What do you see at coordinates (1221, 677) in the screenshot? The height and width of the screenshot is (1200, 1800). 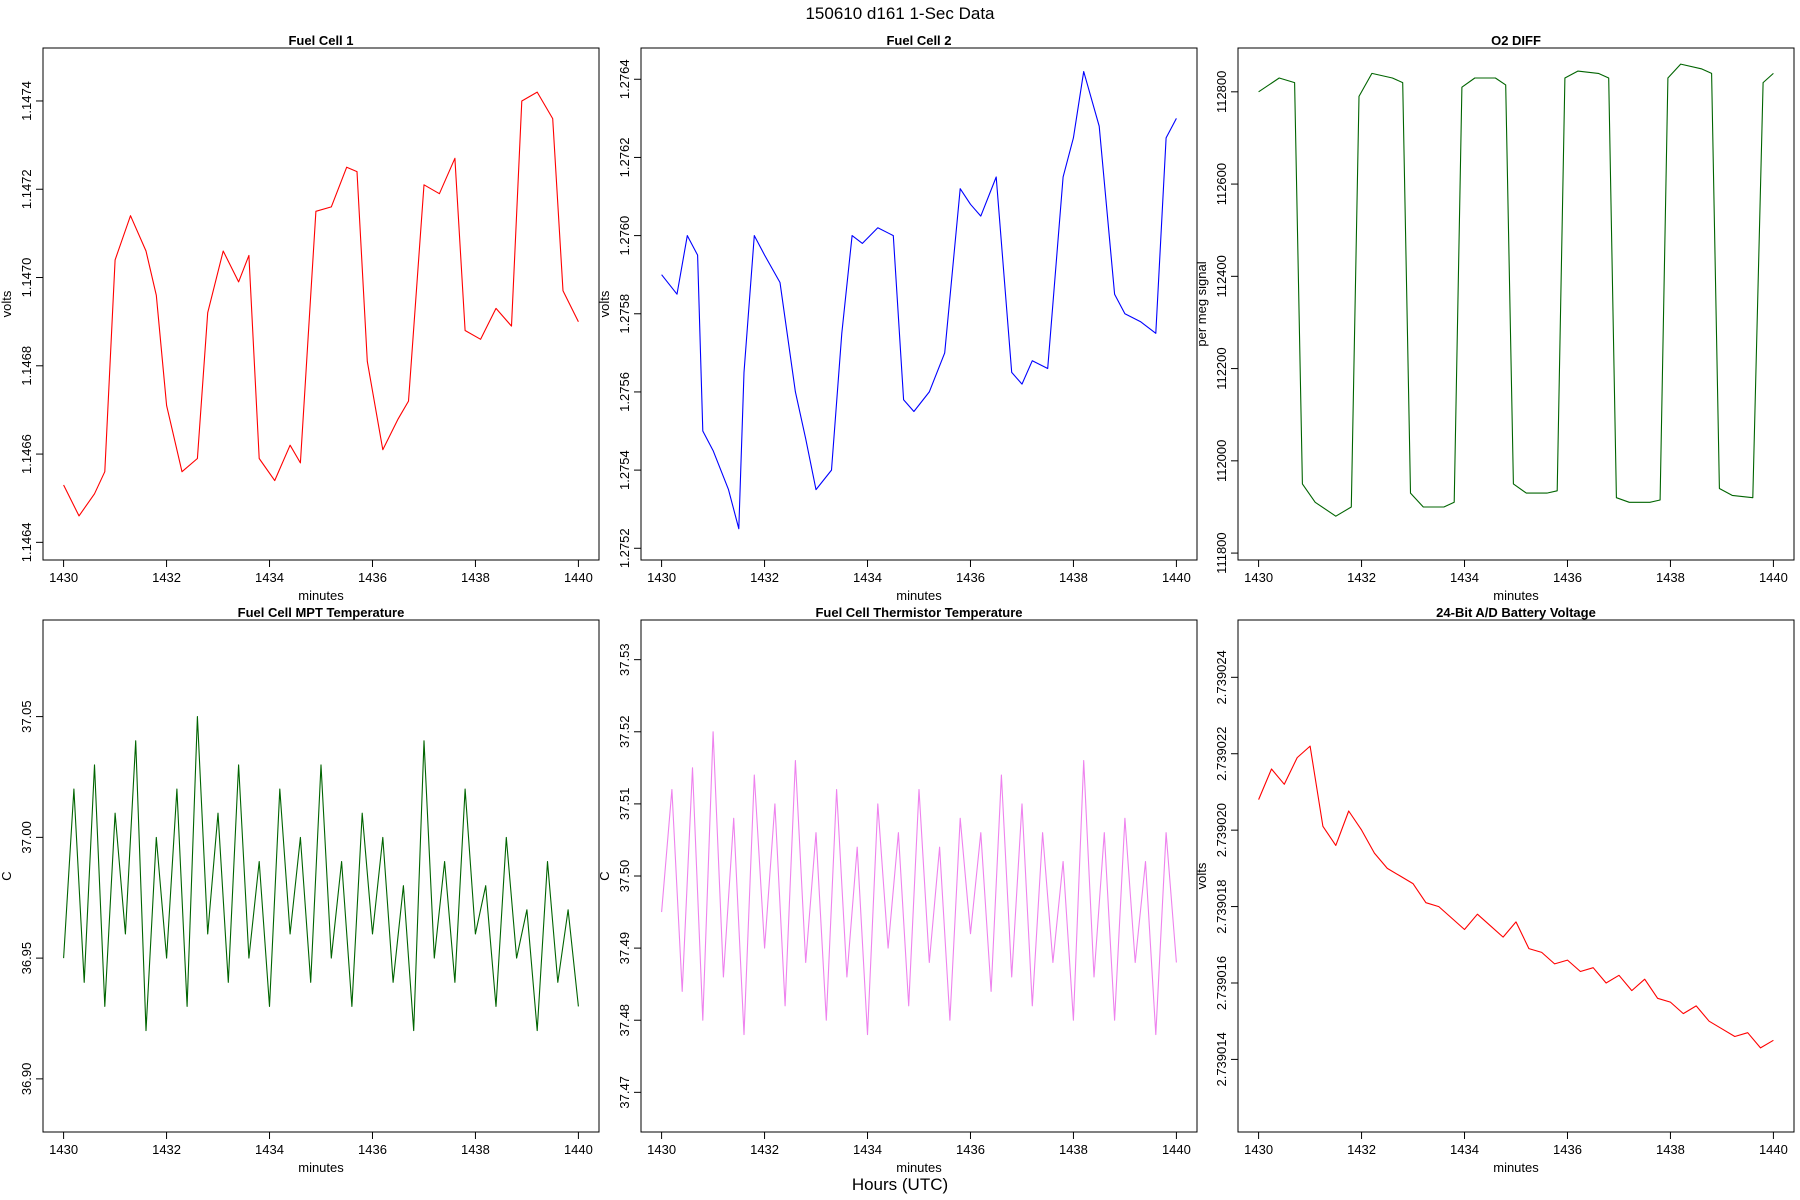 I see `y-tick-label: 2.739024` at bounding box center [1221, 677].